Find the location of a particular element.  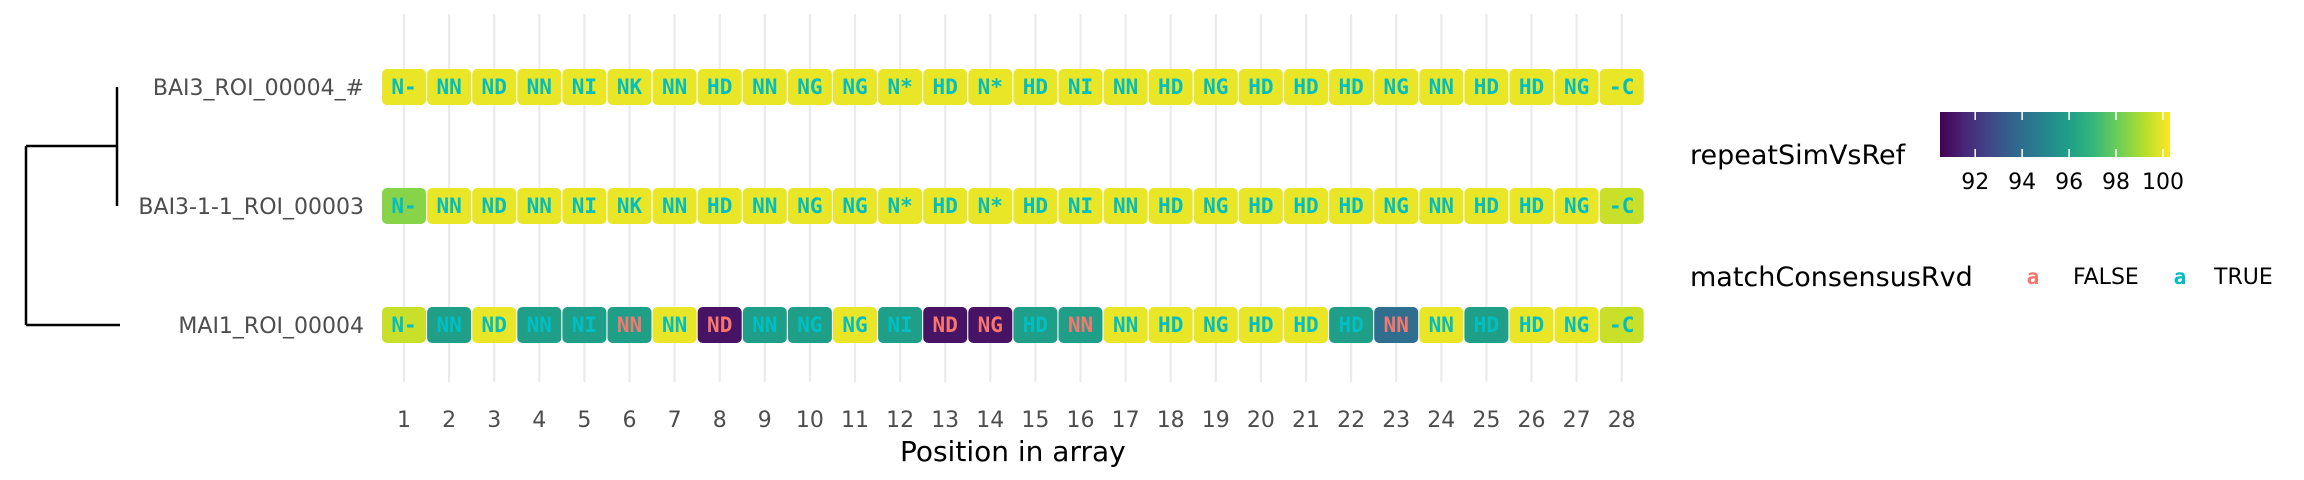

x-tick-label: 2 is located at coordinates (449, 420).